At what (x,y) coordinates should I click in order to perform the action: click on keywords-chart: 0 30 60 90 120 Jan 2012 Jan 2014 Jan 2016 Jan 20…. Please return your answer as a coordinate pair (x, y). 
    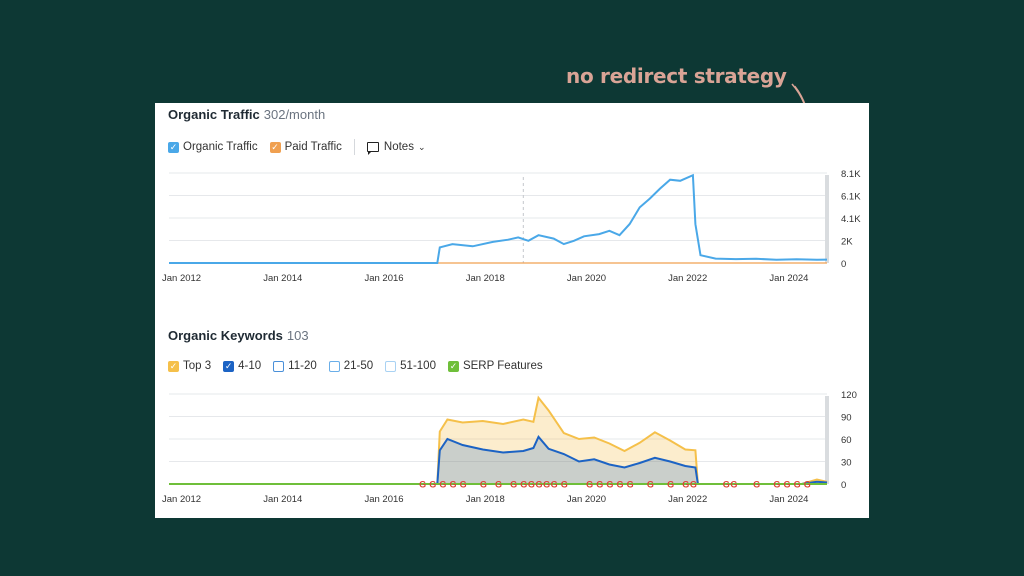
    Looking at the image, I should click on (509, 447).